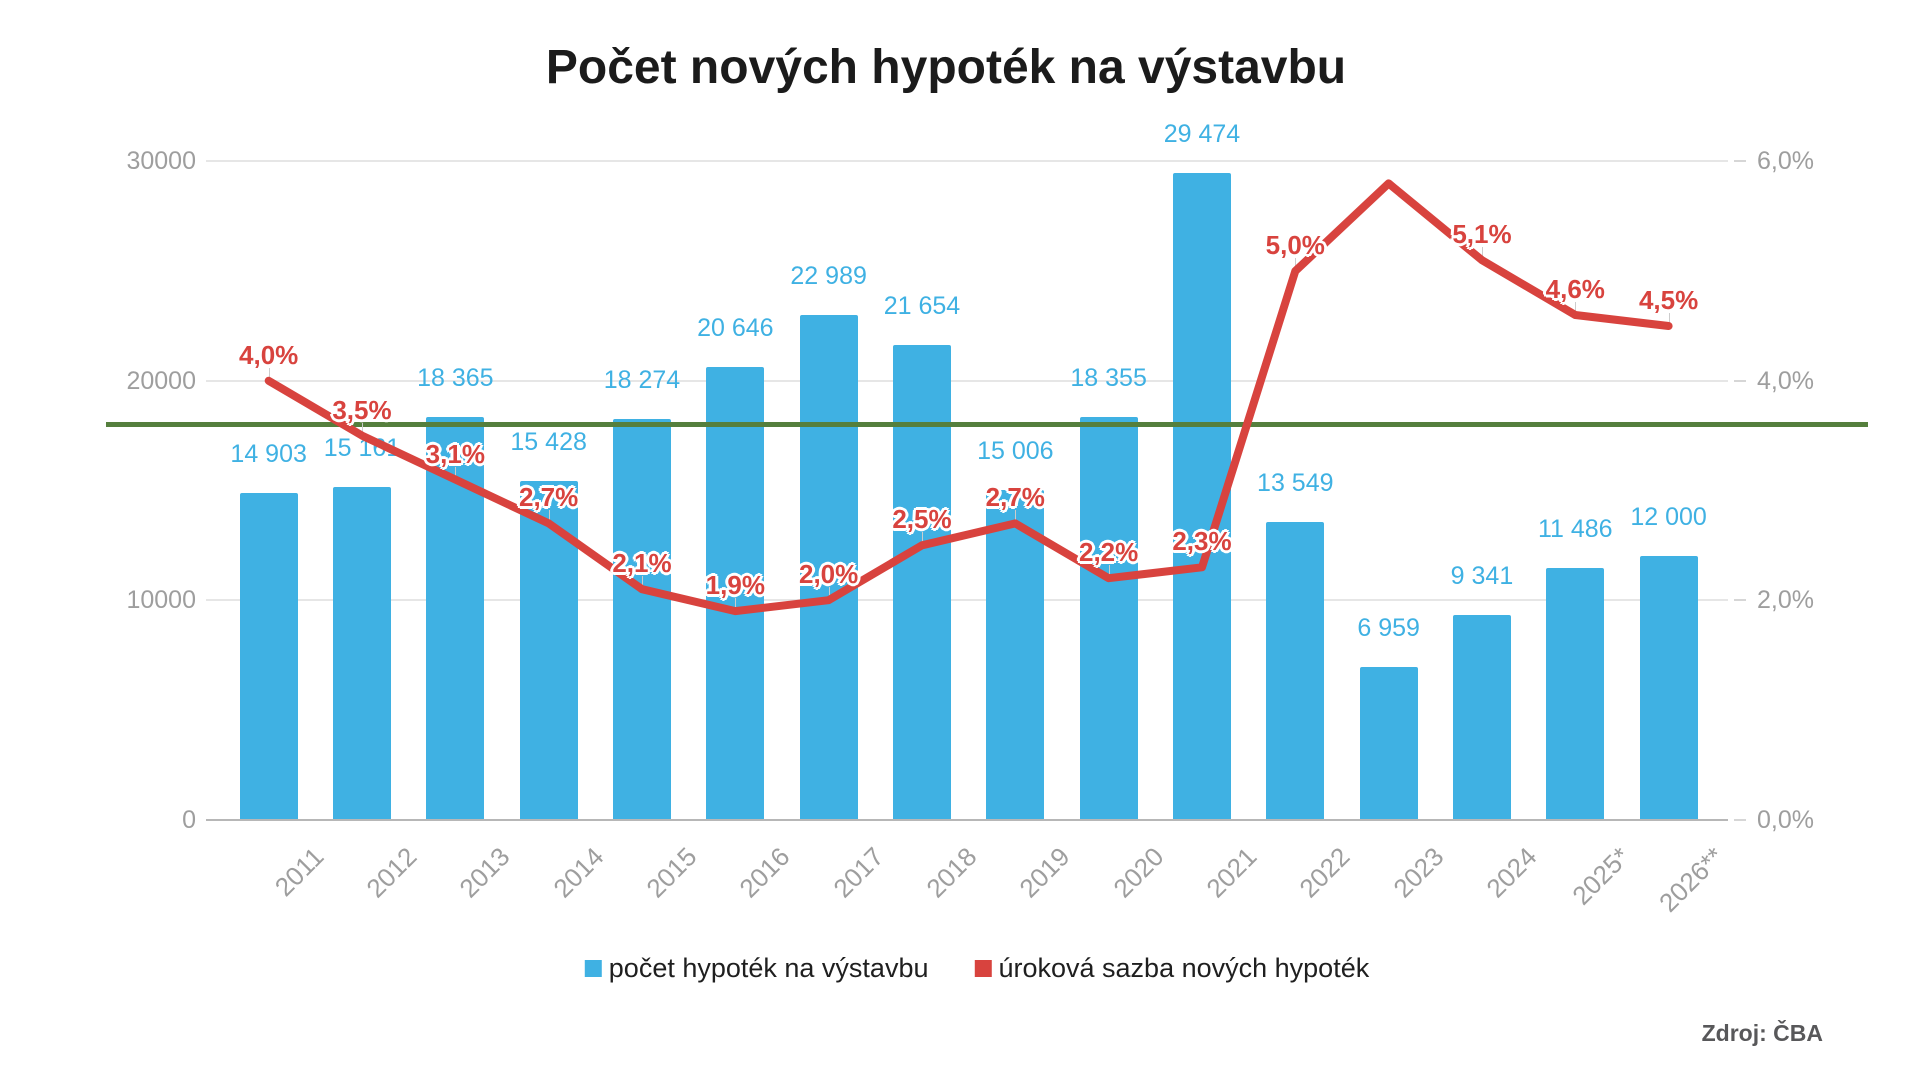 The image size is (1920, 1080). What do you see at coordinates (1108, 552) in the screenshot?
I see `rate-label-2020: 2,2%` at bounding box center [1108, 552].